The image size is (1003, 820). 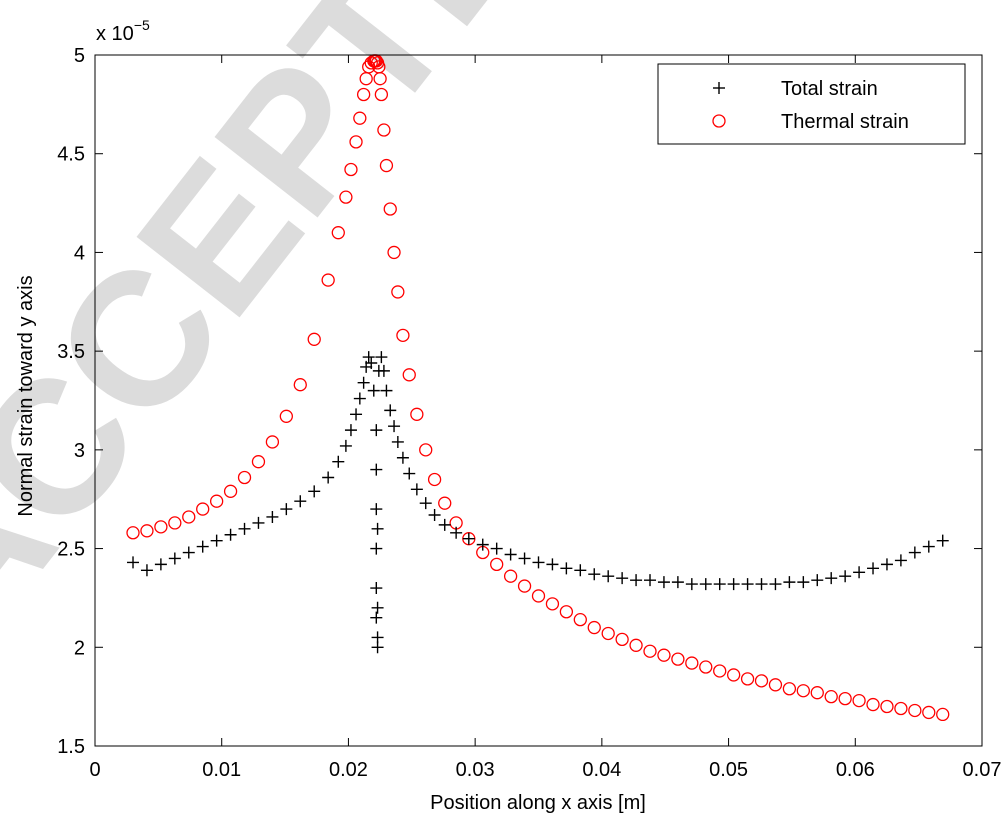 What do you see at coordinates (719, 88) in the screenshot?
I see `legend-marker-total-strain` at bounding box center [719, 88].